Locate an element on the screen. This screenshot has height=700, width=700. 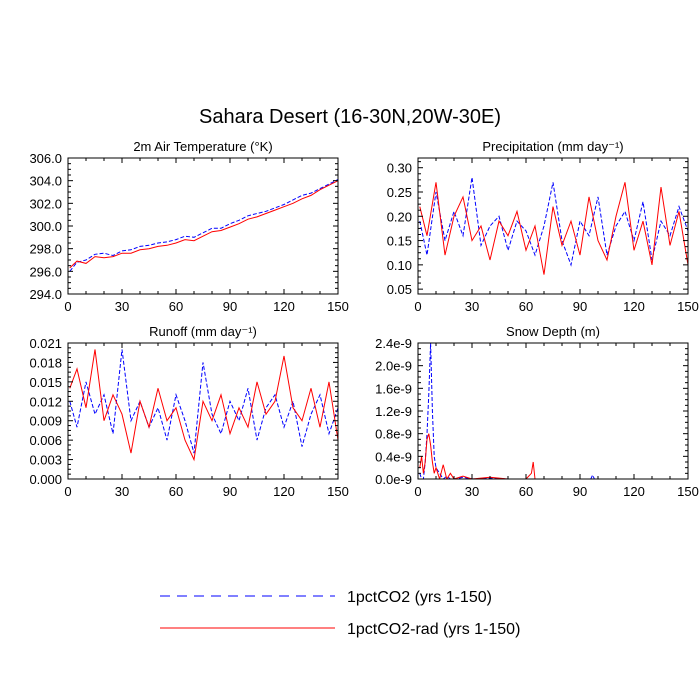
y-tick-label: 0.012 is located at coordinates (45, 401).